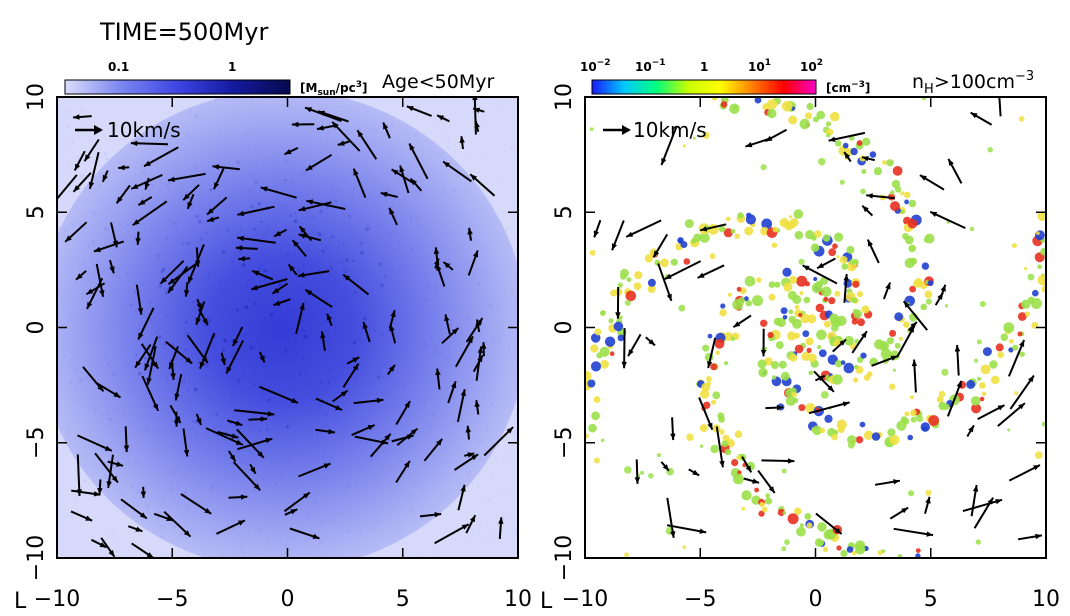  Describe the element at coordinates (564, 443) in the screenshot. I see `right-y-tick-label-1: −5` at that location.